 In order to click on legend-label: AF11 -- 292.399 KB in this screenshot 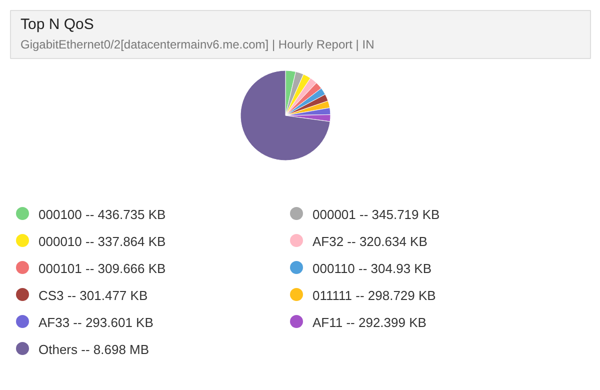, I will do `click(369, 322)`.